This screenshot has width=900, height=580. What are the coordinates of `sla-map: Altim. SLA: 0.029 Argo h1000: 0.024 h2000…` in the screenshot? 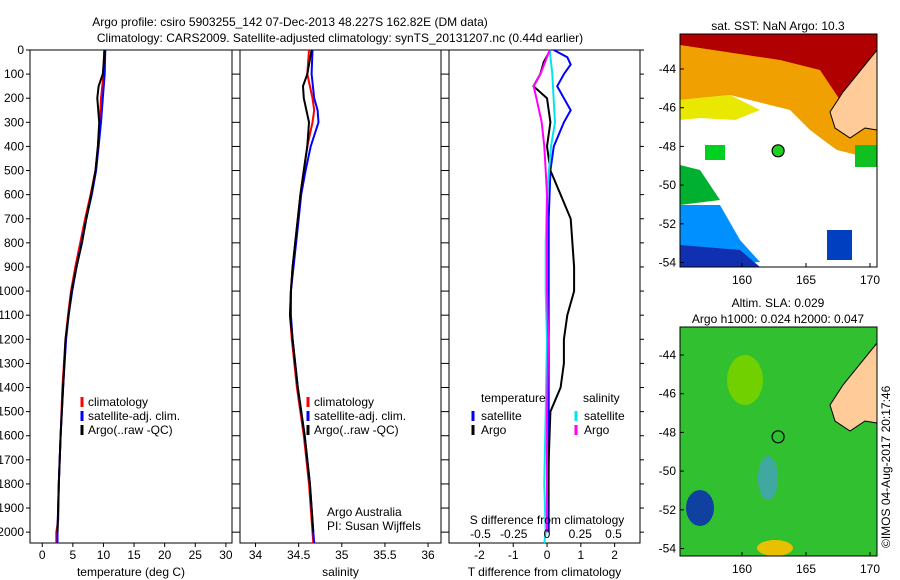 It's located at (770, 436).